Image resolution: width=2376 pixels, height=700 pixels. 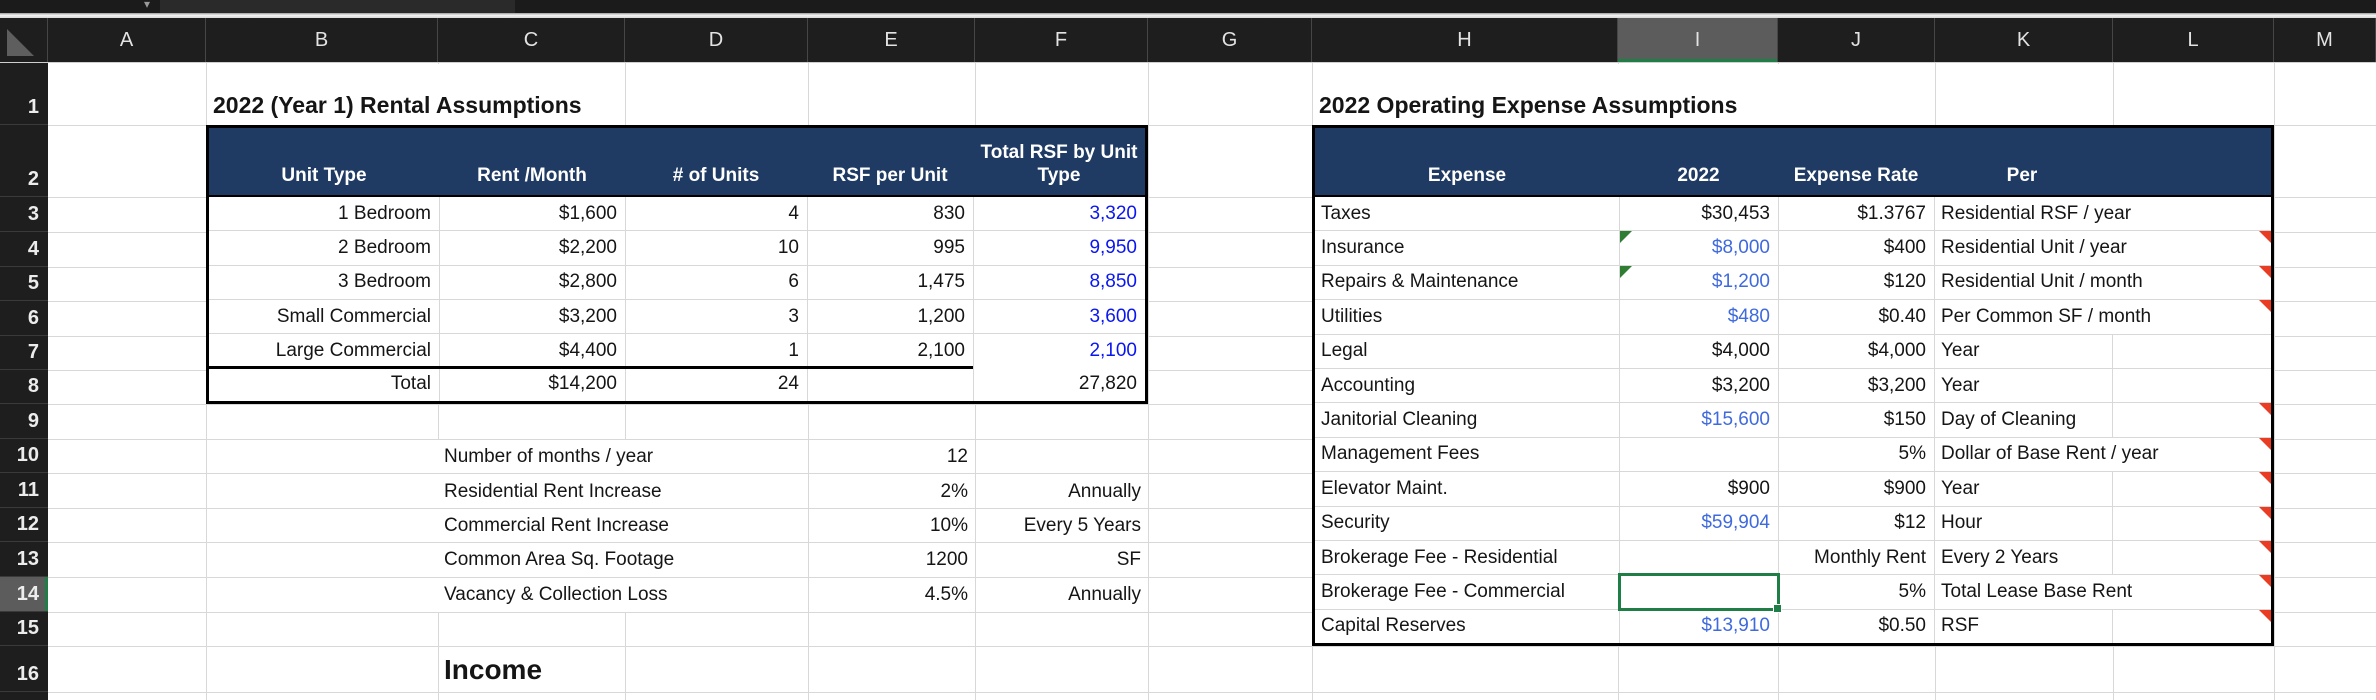 I want to click on cell-expense-name: Insurance, so click(x=1363, y=248).